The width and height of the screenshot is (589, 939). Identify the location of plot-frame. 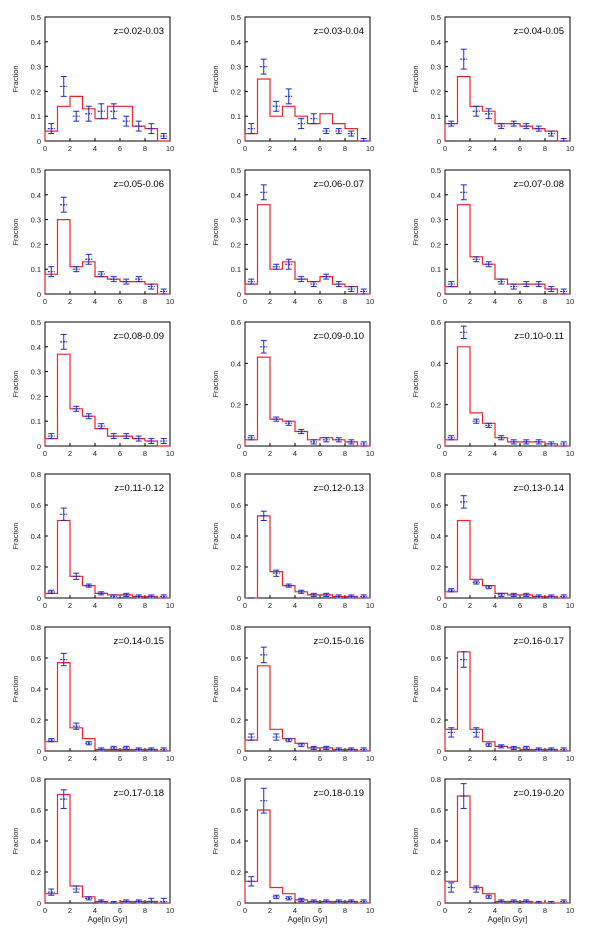
(307, 232).